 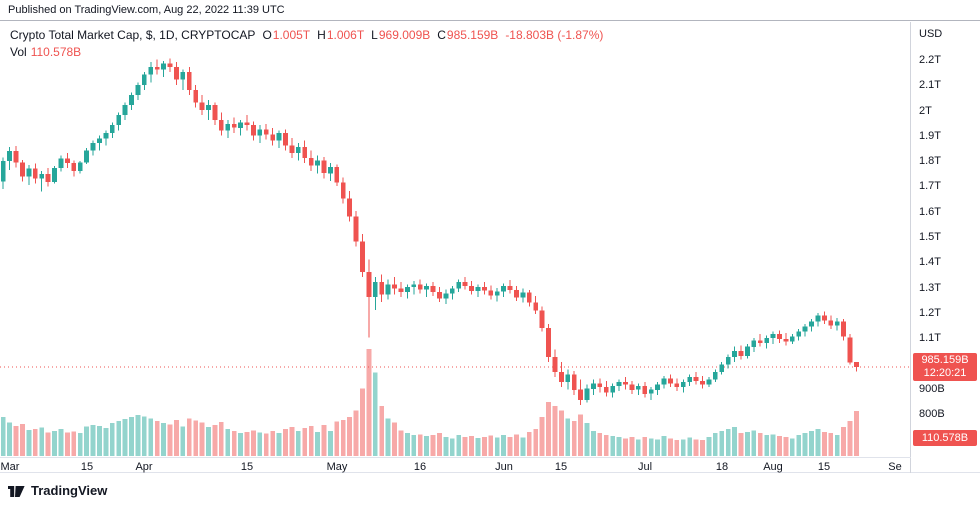 I want to click on brand-name: TradingView, so click(x=69, y=490).